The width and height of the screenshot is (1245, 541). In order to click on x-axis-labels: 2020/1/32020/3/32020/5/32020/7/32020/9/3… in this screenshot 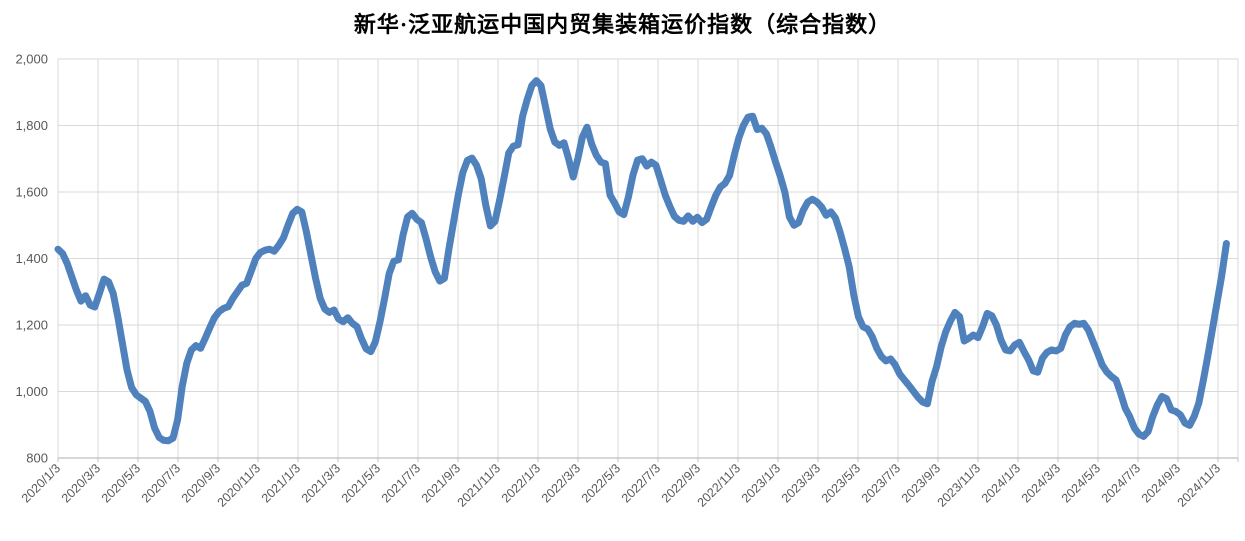, I will do `click(621, 485)`.